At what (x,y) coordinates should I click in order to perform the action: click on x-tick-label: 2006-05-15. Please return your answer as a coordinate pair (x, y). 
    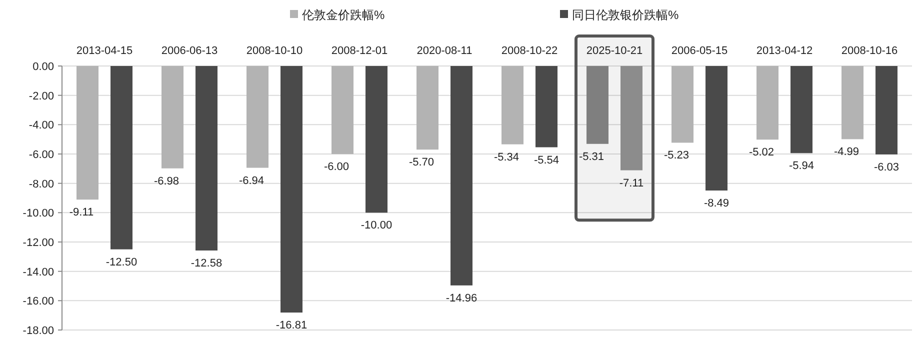
    Looking at the image, I should click on (699, 51).